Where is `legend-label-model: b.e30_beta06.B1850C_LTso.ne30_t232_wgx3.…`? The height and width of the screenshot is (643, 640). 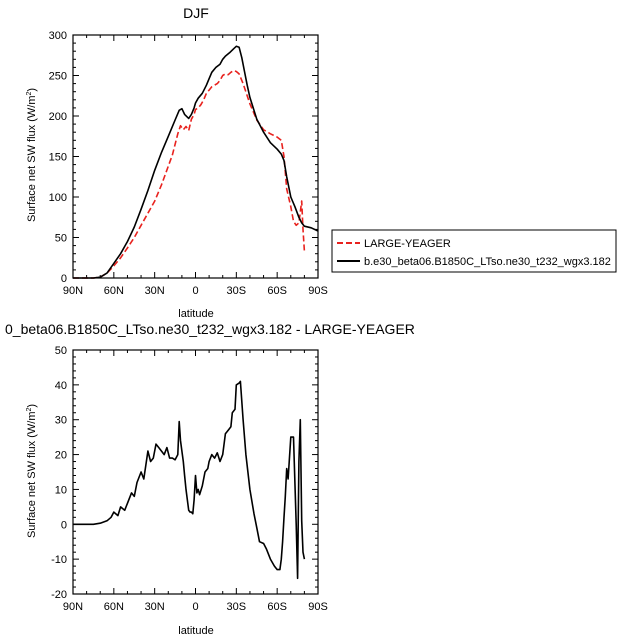
legend-label-model: b.e30_beta06.B1850C_LTso.ne30_t232_wgx3.… is located at coordinates (487, 262).